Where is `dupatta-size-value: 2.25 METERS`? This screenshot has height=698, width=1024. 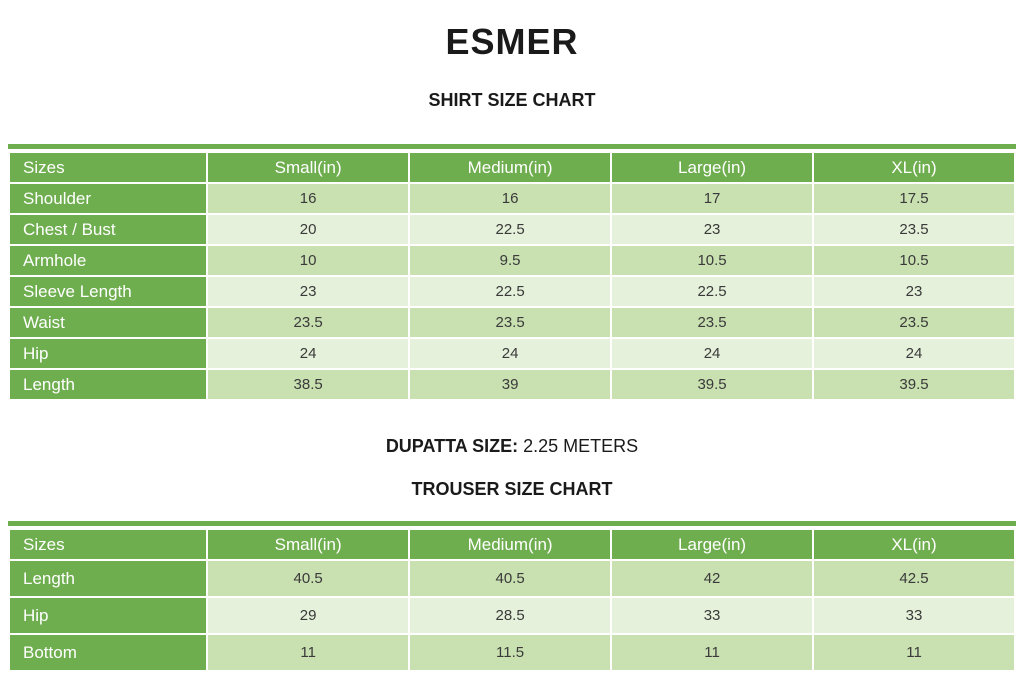
dupatta-size-value: 2.25 METERS is located at coordinates (578, 446).